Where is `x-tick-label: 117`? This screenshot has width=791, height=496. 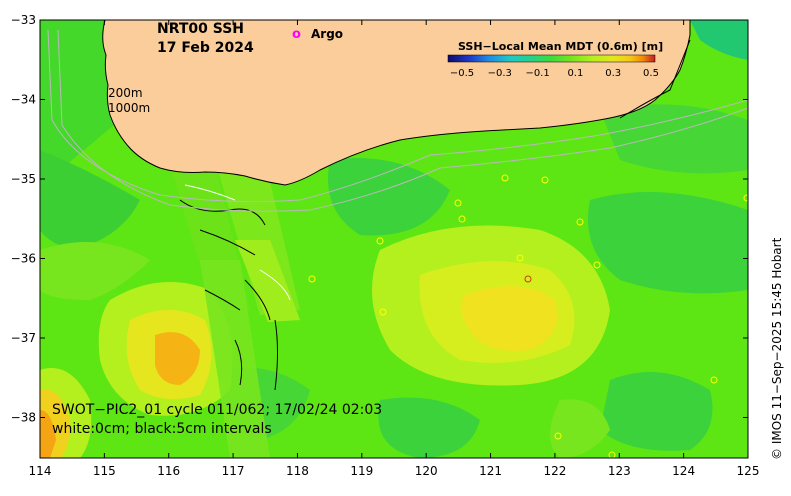
x-tick-label: 117 is located at coordinates (233, 471).